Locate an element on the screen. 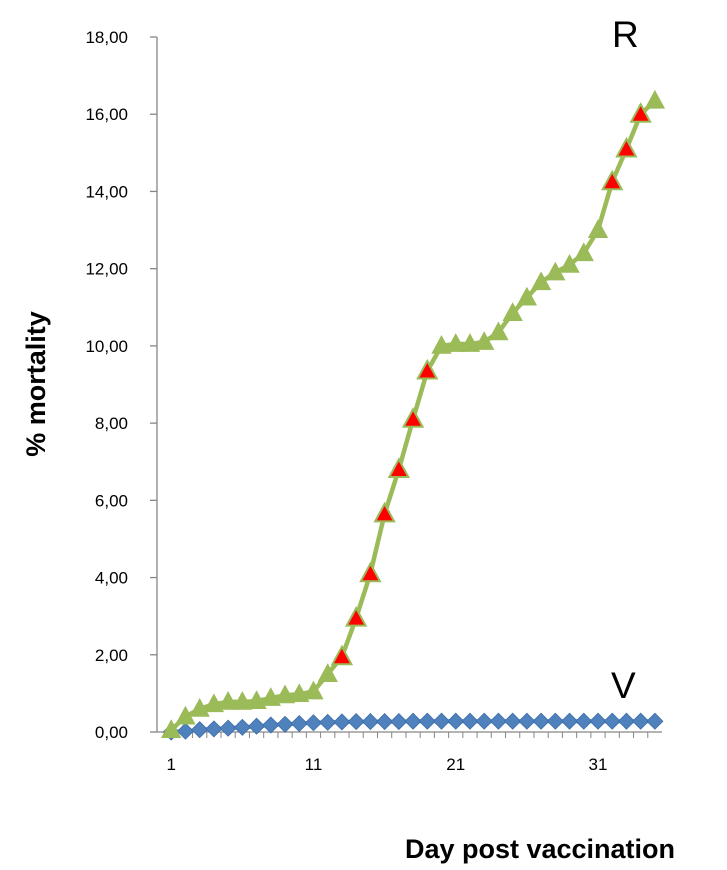 The height and width of the screenshot is (870, 727). y-tick-label: 12,00 is located at coordinates (106, 269).